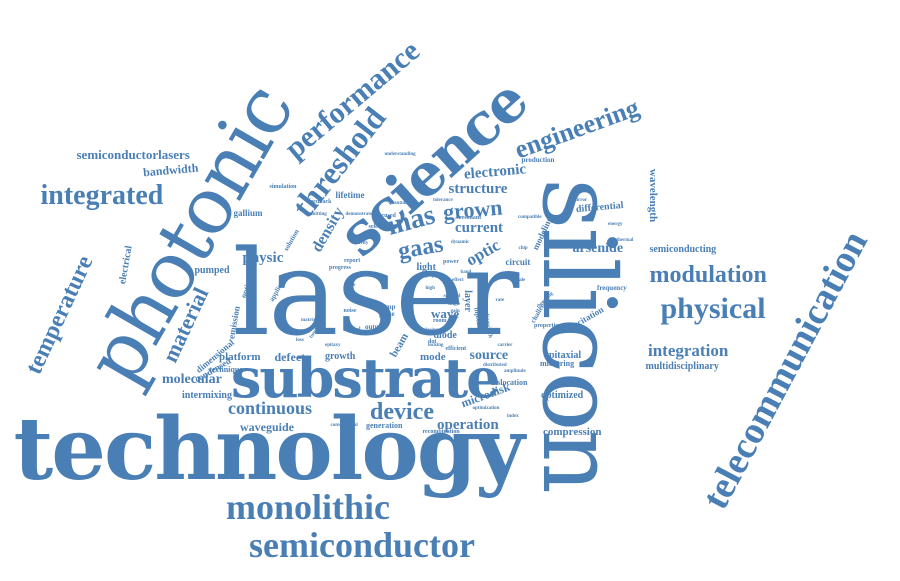 This screenshot has width=900, height=581. What do you see at coordinates (362, 545) in the screenshot?
I see `word-semiconductor: semiconductor` at bounding box center [362, 545].